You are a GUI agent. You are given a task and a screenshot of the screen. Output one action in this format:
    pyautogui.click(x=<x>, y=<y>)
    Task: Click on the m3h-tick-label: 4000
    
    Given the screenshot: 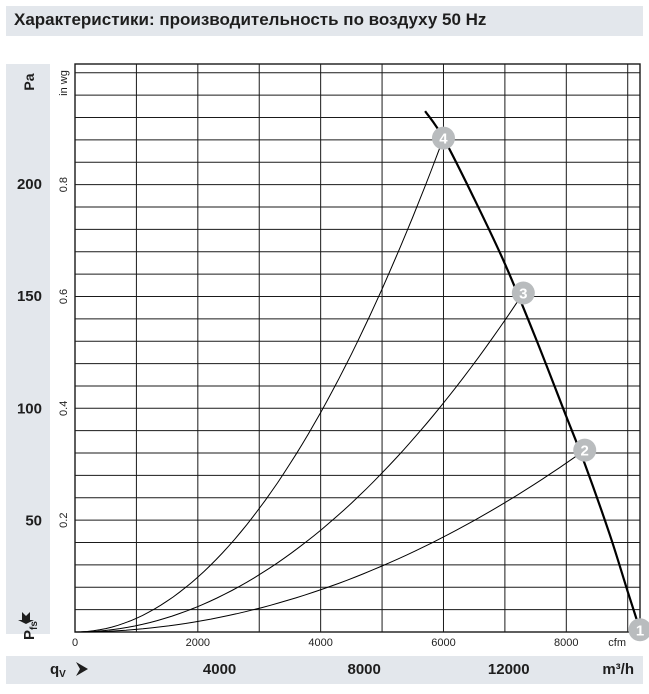 What is the action you would take?
    pyautogui.click(x=219, y=669)
    